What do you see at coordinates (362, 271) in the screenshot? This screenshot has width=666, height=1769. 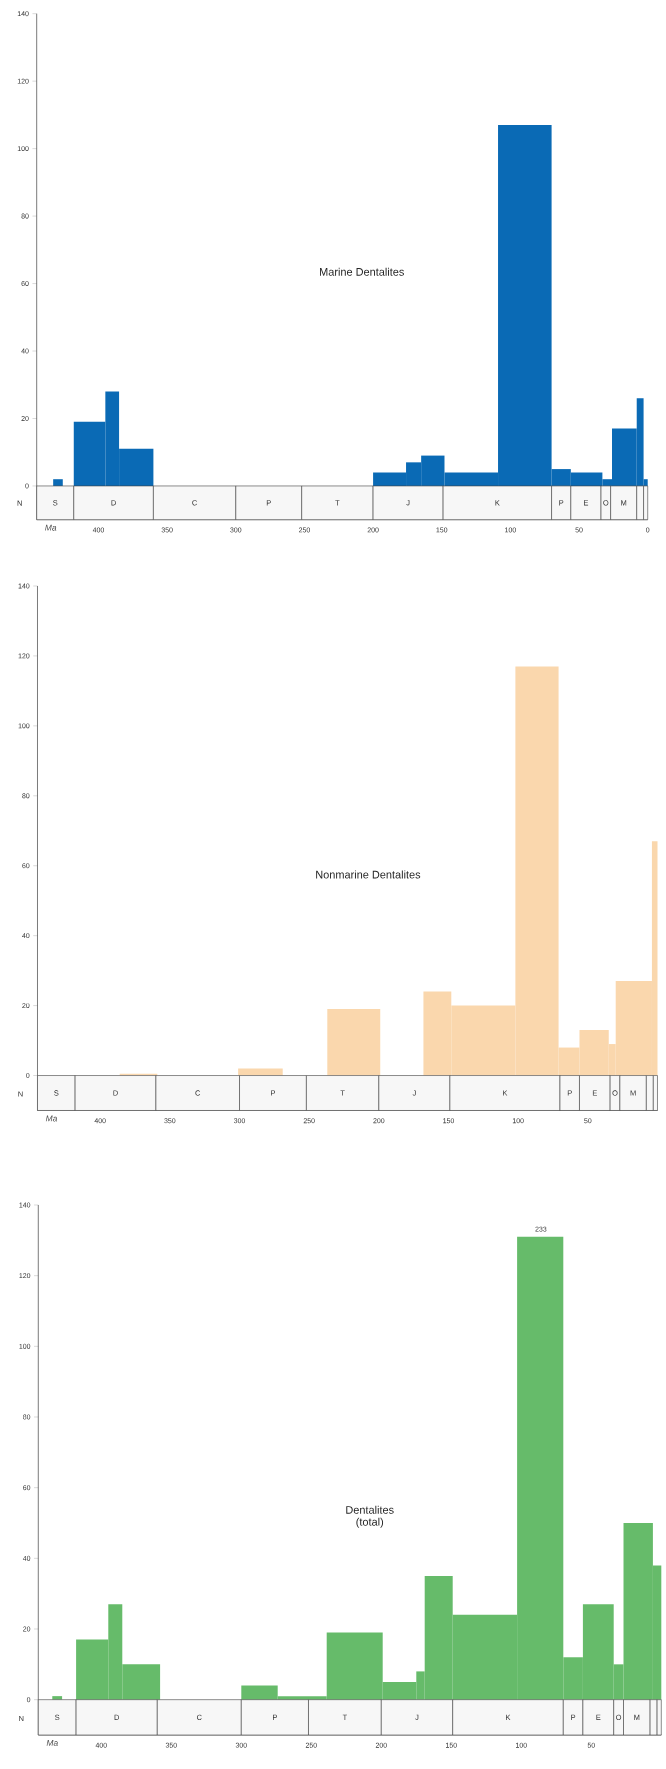 I see `text: Marine Dentalites` at bounding box center [362, 271].